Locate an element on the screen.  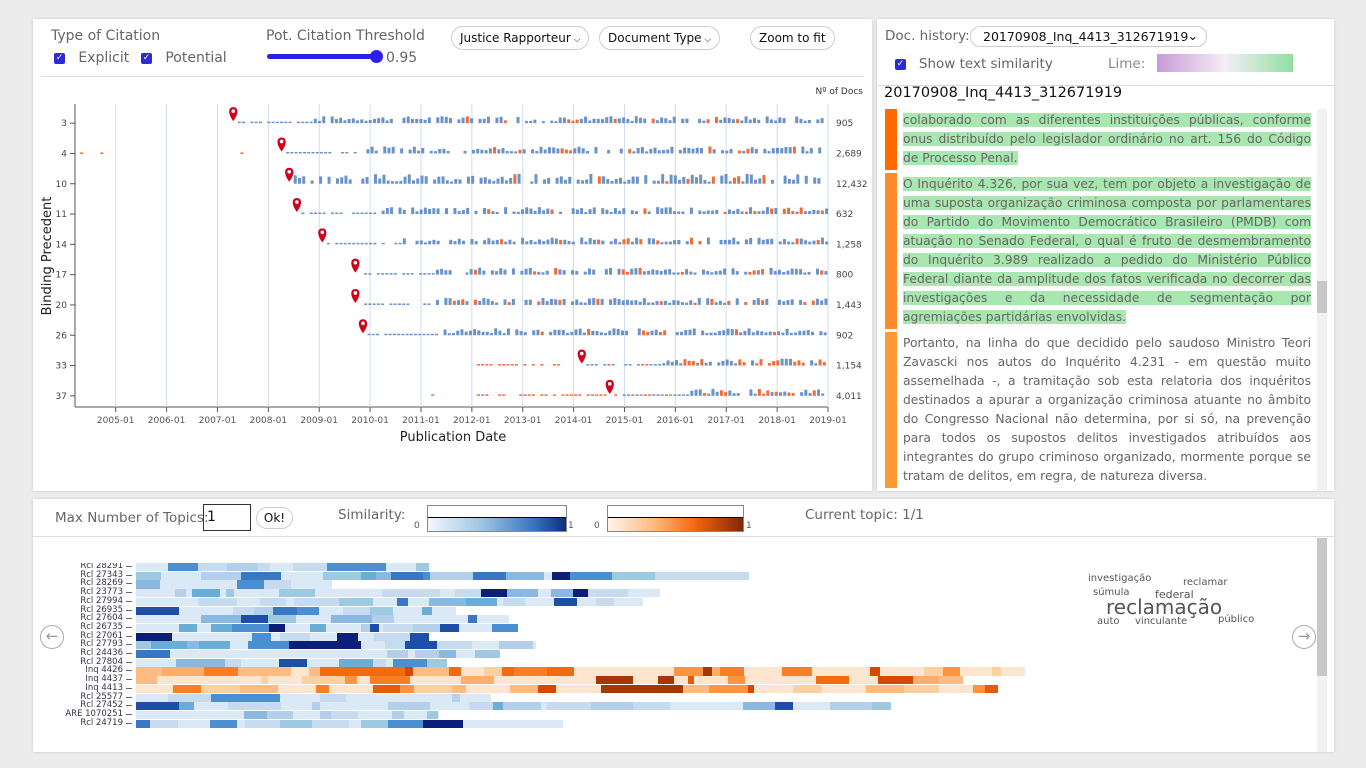
word-cloud-term: vinculante is located at coordinates (1161, 621).